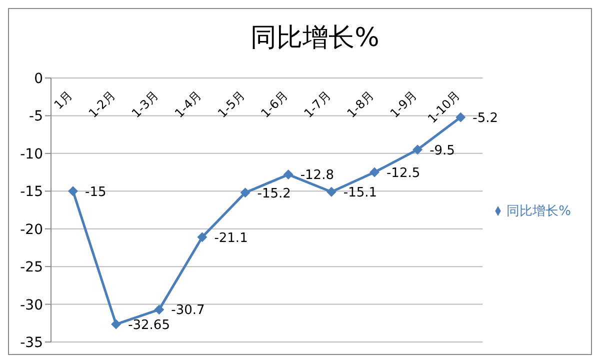 The height and width of the screenshot is (363, 600). What do you see at coordinates (538, 211) in the screenshot?
I see `legend-label: 同比增长%` at bounding box center [538, 211].